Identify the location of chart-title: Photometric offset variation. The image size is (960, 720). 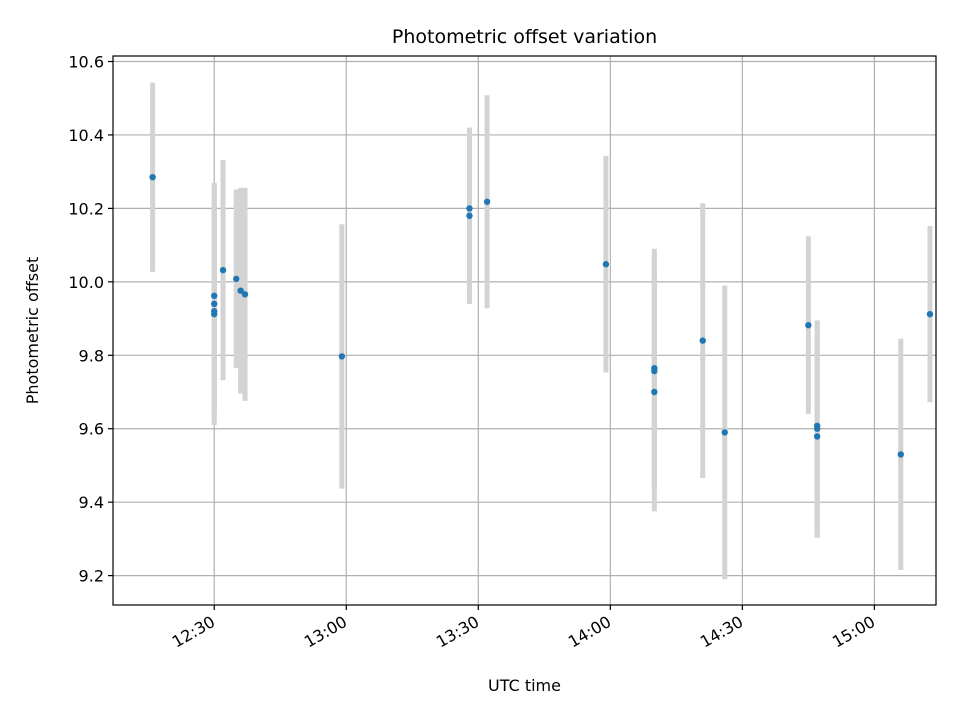
(524, 37).